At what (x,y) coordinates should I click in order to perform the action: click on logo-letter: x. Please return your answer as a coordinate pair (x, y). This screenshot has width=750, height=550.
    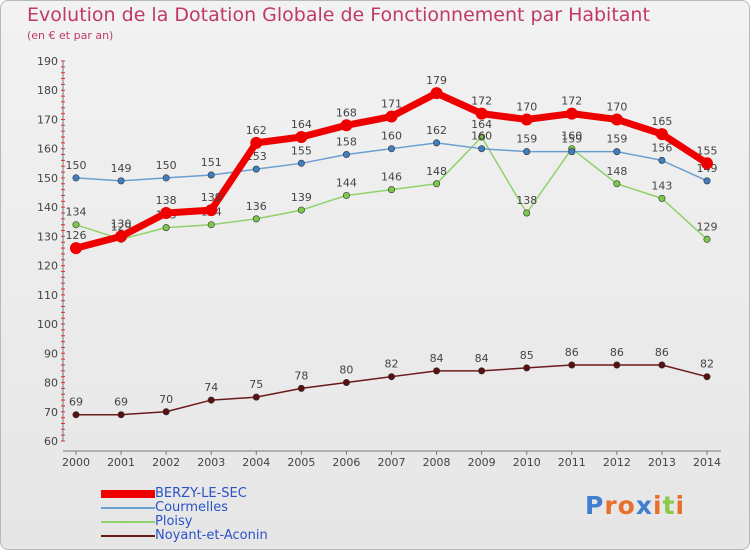
    Looking at the image, I should click on (644, 505).